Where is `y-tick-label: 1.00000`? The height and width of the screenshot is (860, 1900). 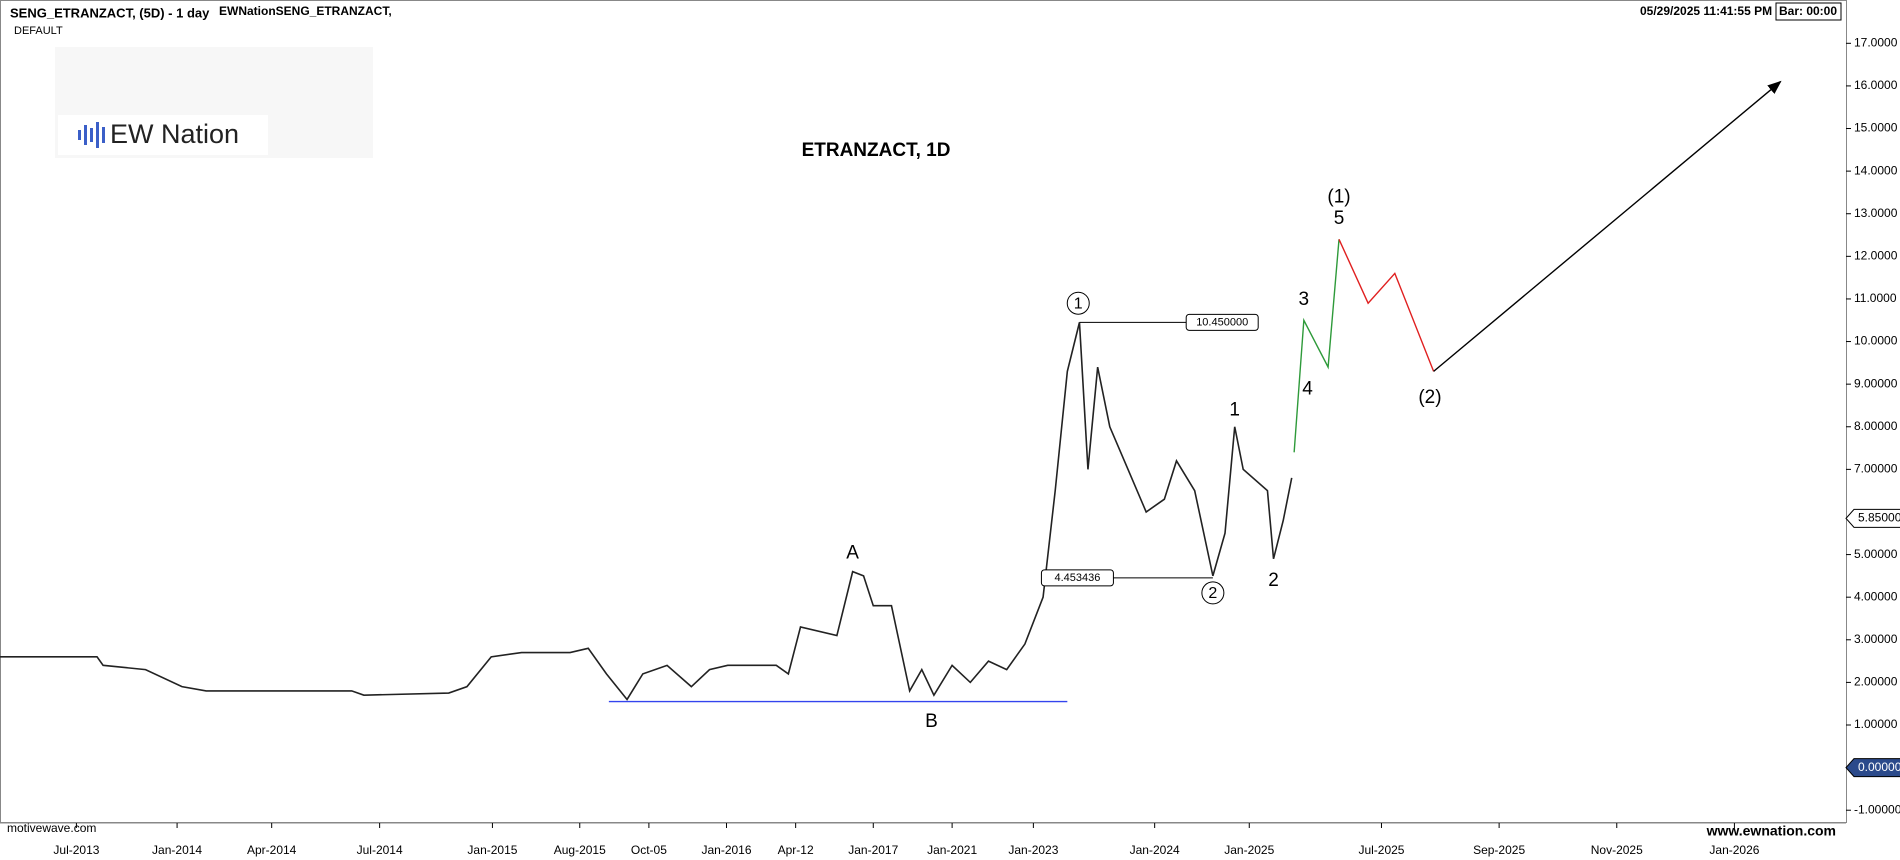 y-tick-label: 1.00000 is located at coordinates (1876, 724).